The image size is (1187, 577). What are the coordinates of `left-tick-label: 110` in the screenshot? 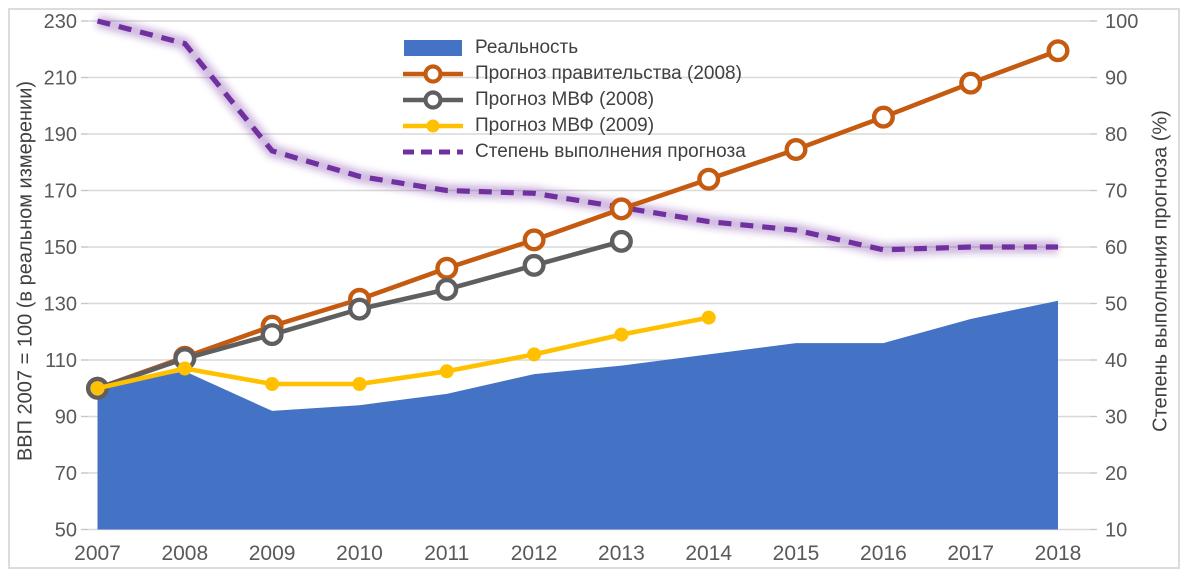 It's located at (61, 361).